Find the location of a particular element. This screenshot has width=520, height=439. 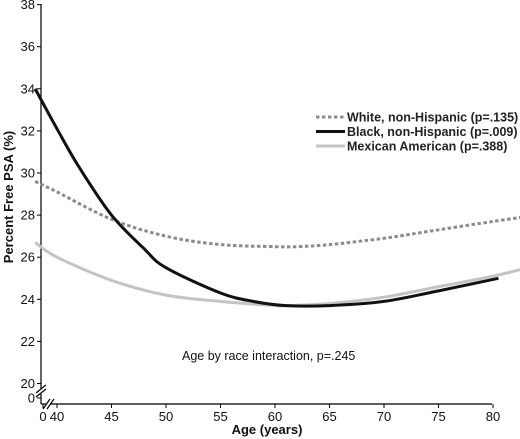

y-tick-label: 0 is located at coordinates (31, 398).